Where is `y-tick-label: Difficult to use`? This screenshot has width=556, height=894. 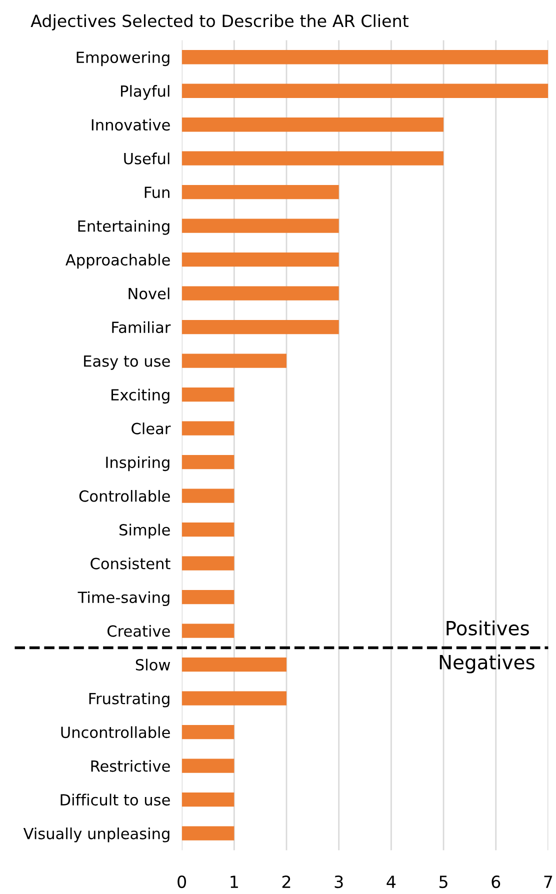
y-tick-label: Difficult to use is located at coordinates (115, 800).